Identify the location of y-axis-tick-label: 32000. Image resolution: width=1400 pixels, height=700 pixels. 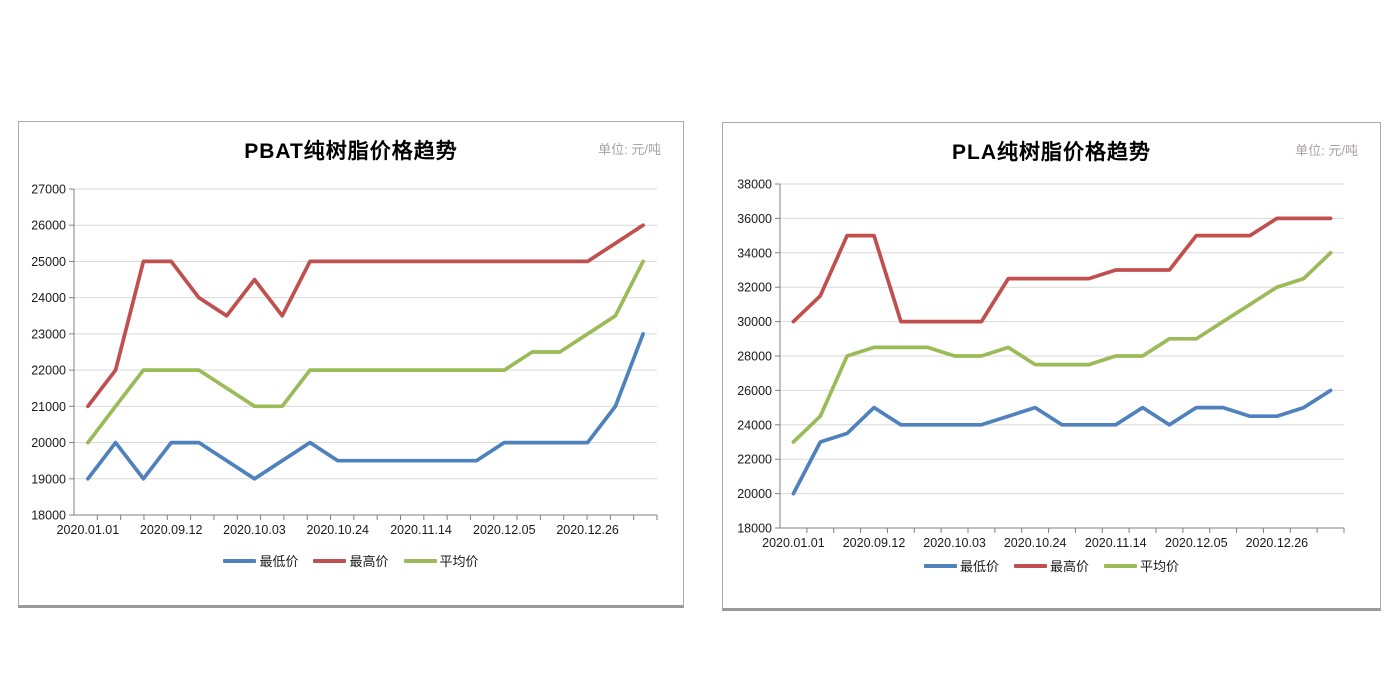
(754, 288).